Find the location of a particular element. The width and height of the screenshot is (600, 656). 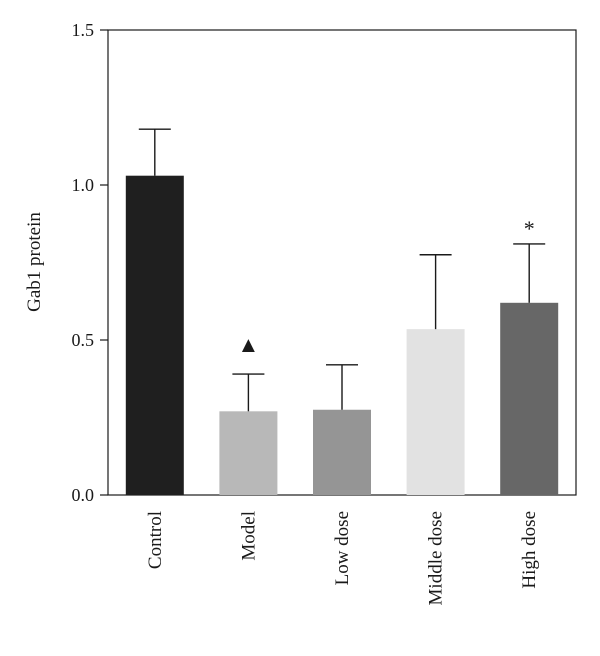

bar-high-dose is located at coordinates (529, 398).